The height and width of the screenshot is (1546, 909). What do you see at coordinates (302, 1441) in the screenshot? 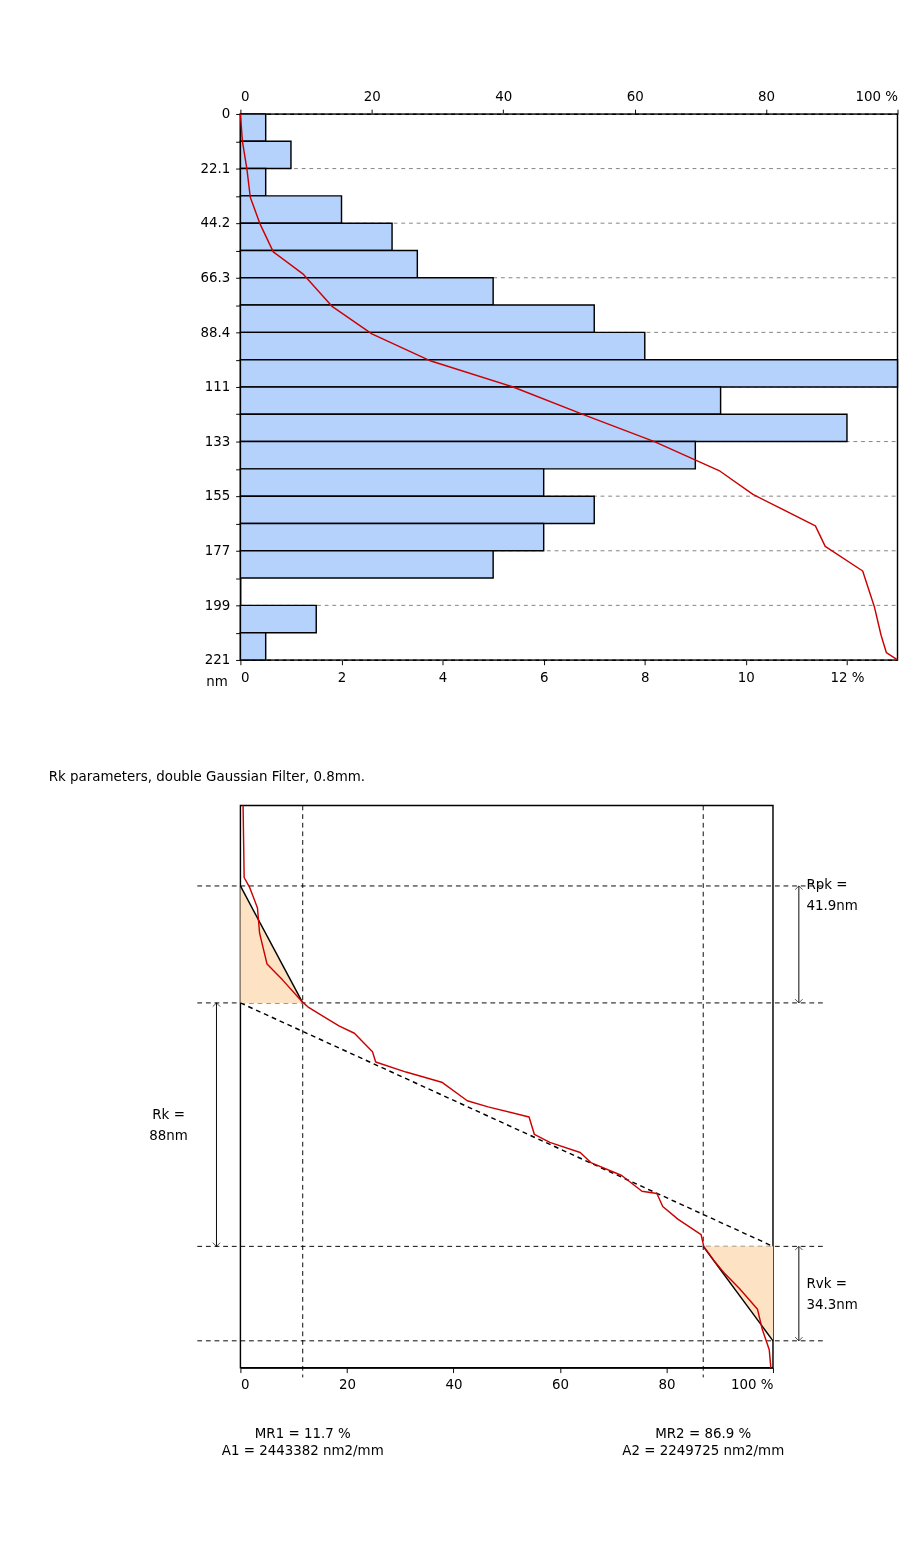
I see `text: MR1 = 11.7 % A1 = 2443382 nm2/mm` at bounding box center [302, 1441].